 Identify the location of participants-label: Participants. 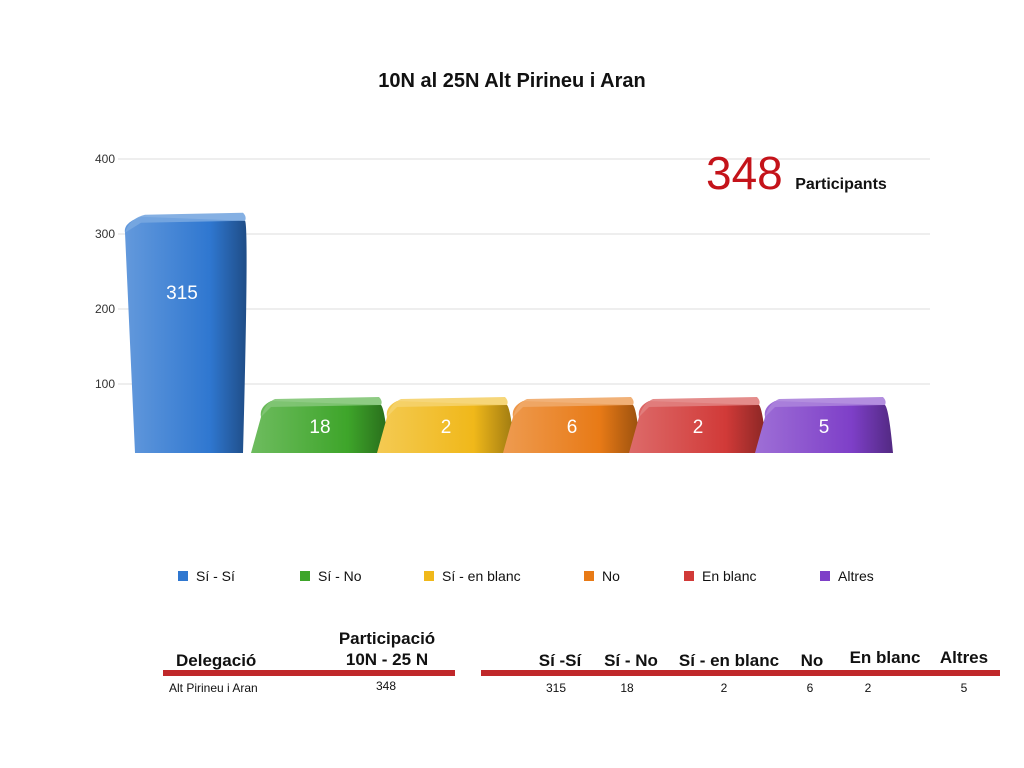
(841, 184).